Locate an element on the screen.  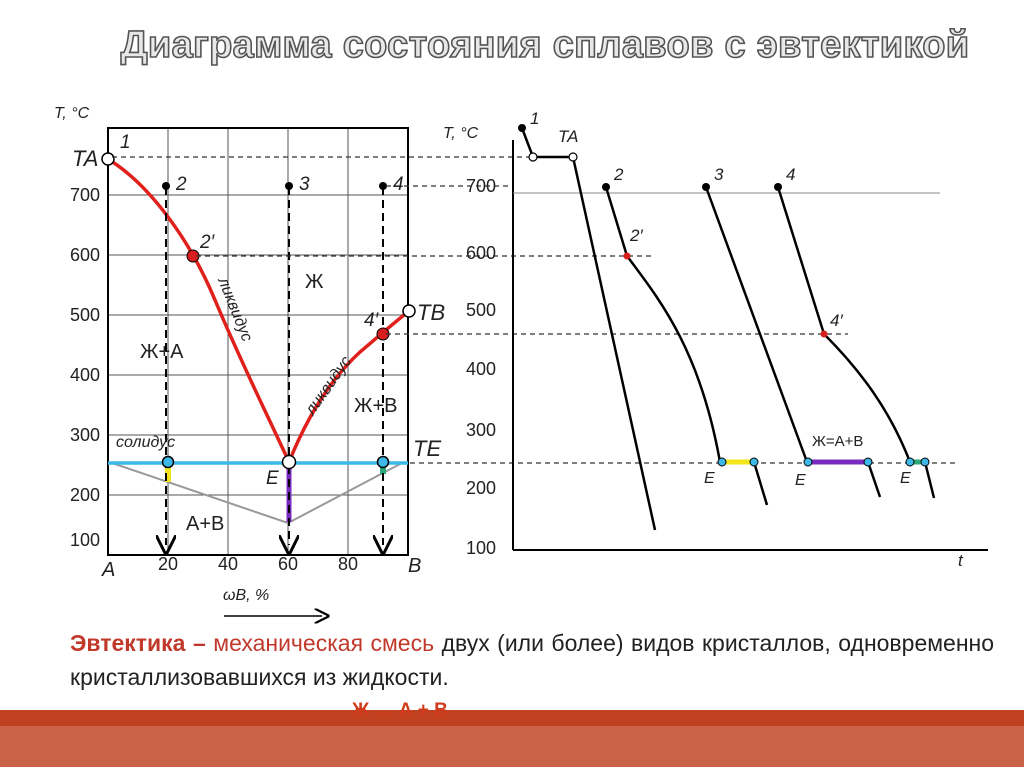
phase-x-tick: 80 is located at coordinates (348, 564).